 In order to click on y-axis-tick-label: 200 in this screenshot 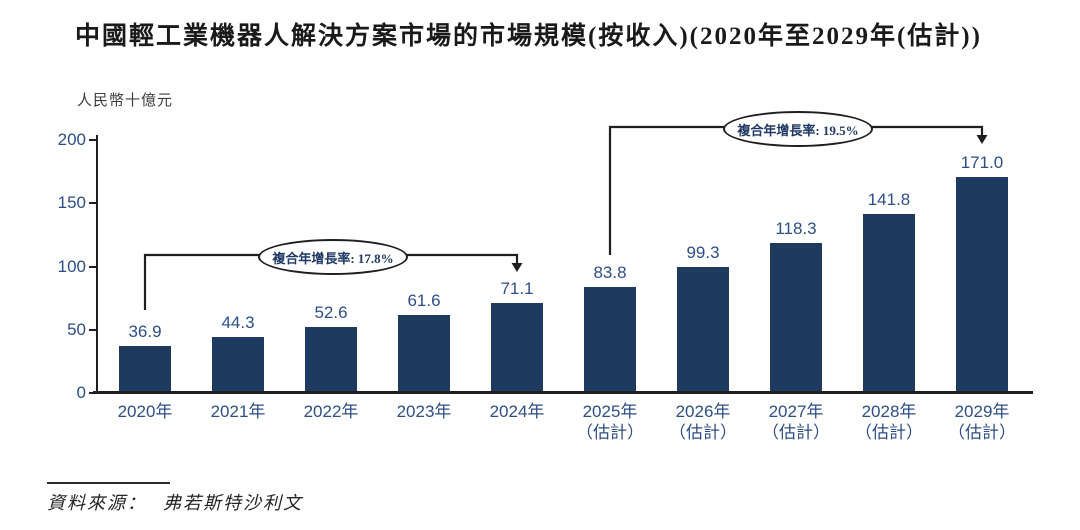, I will do `click(71, 139)`.